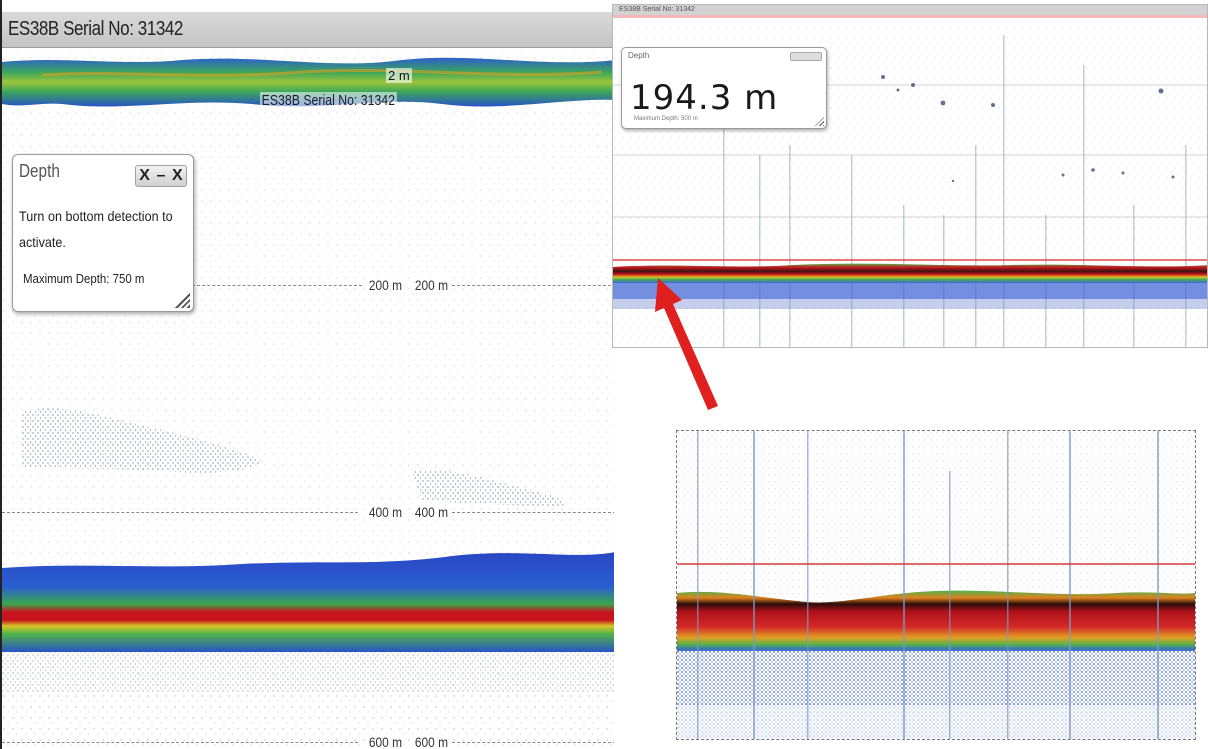 The width and height of the screenshot is (1208, 749). I want to click on depth-readout-window-buttons, so click(806, 56).